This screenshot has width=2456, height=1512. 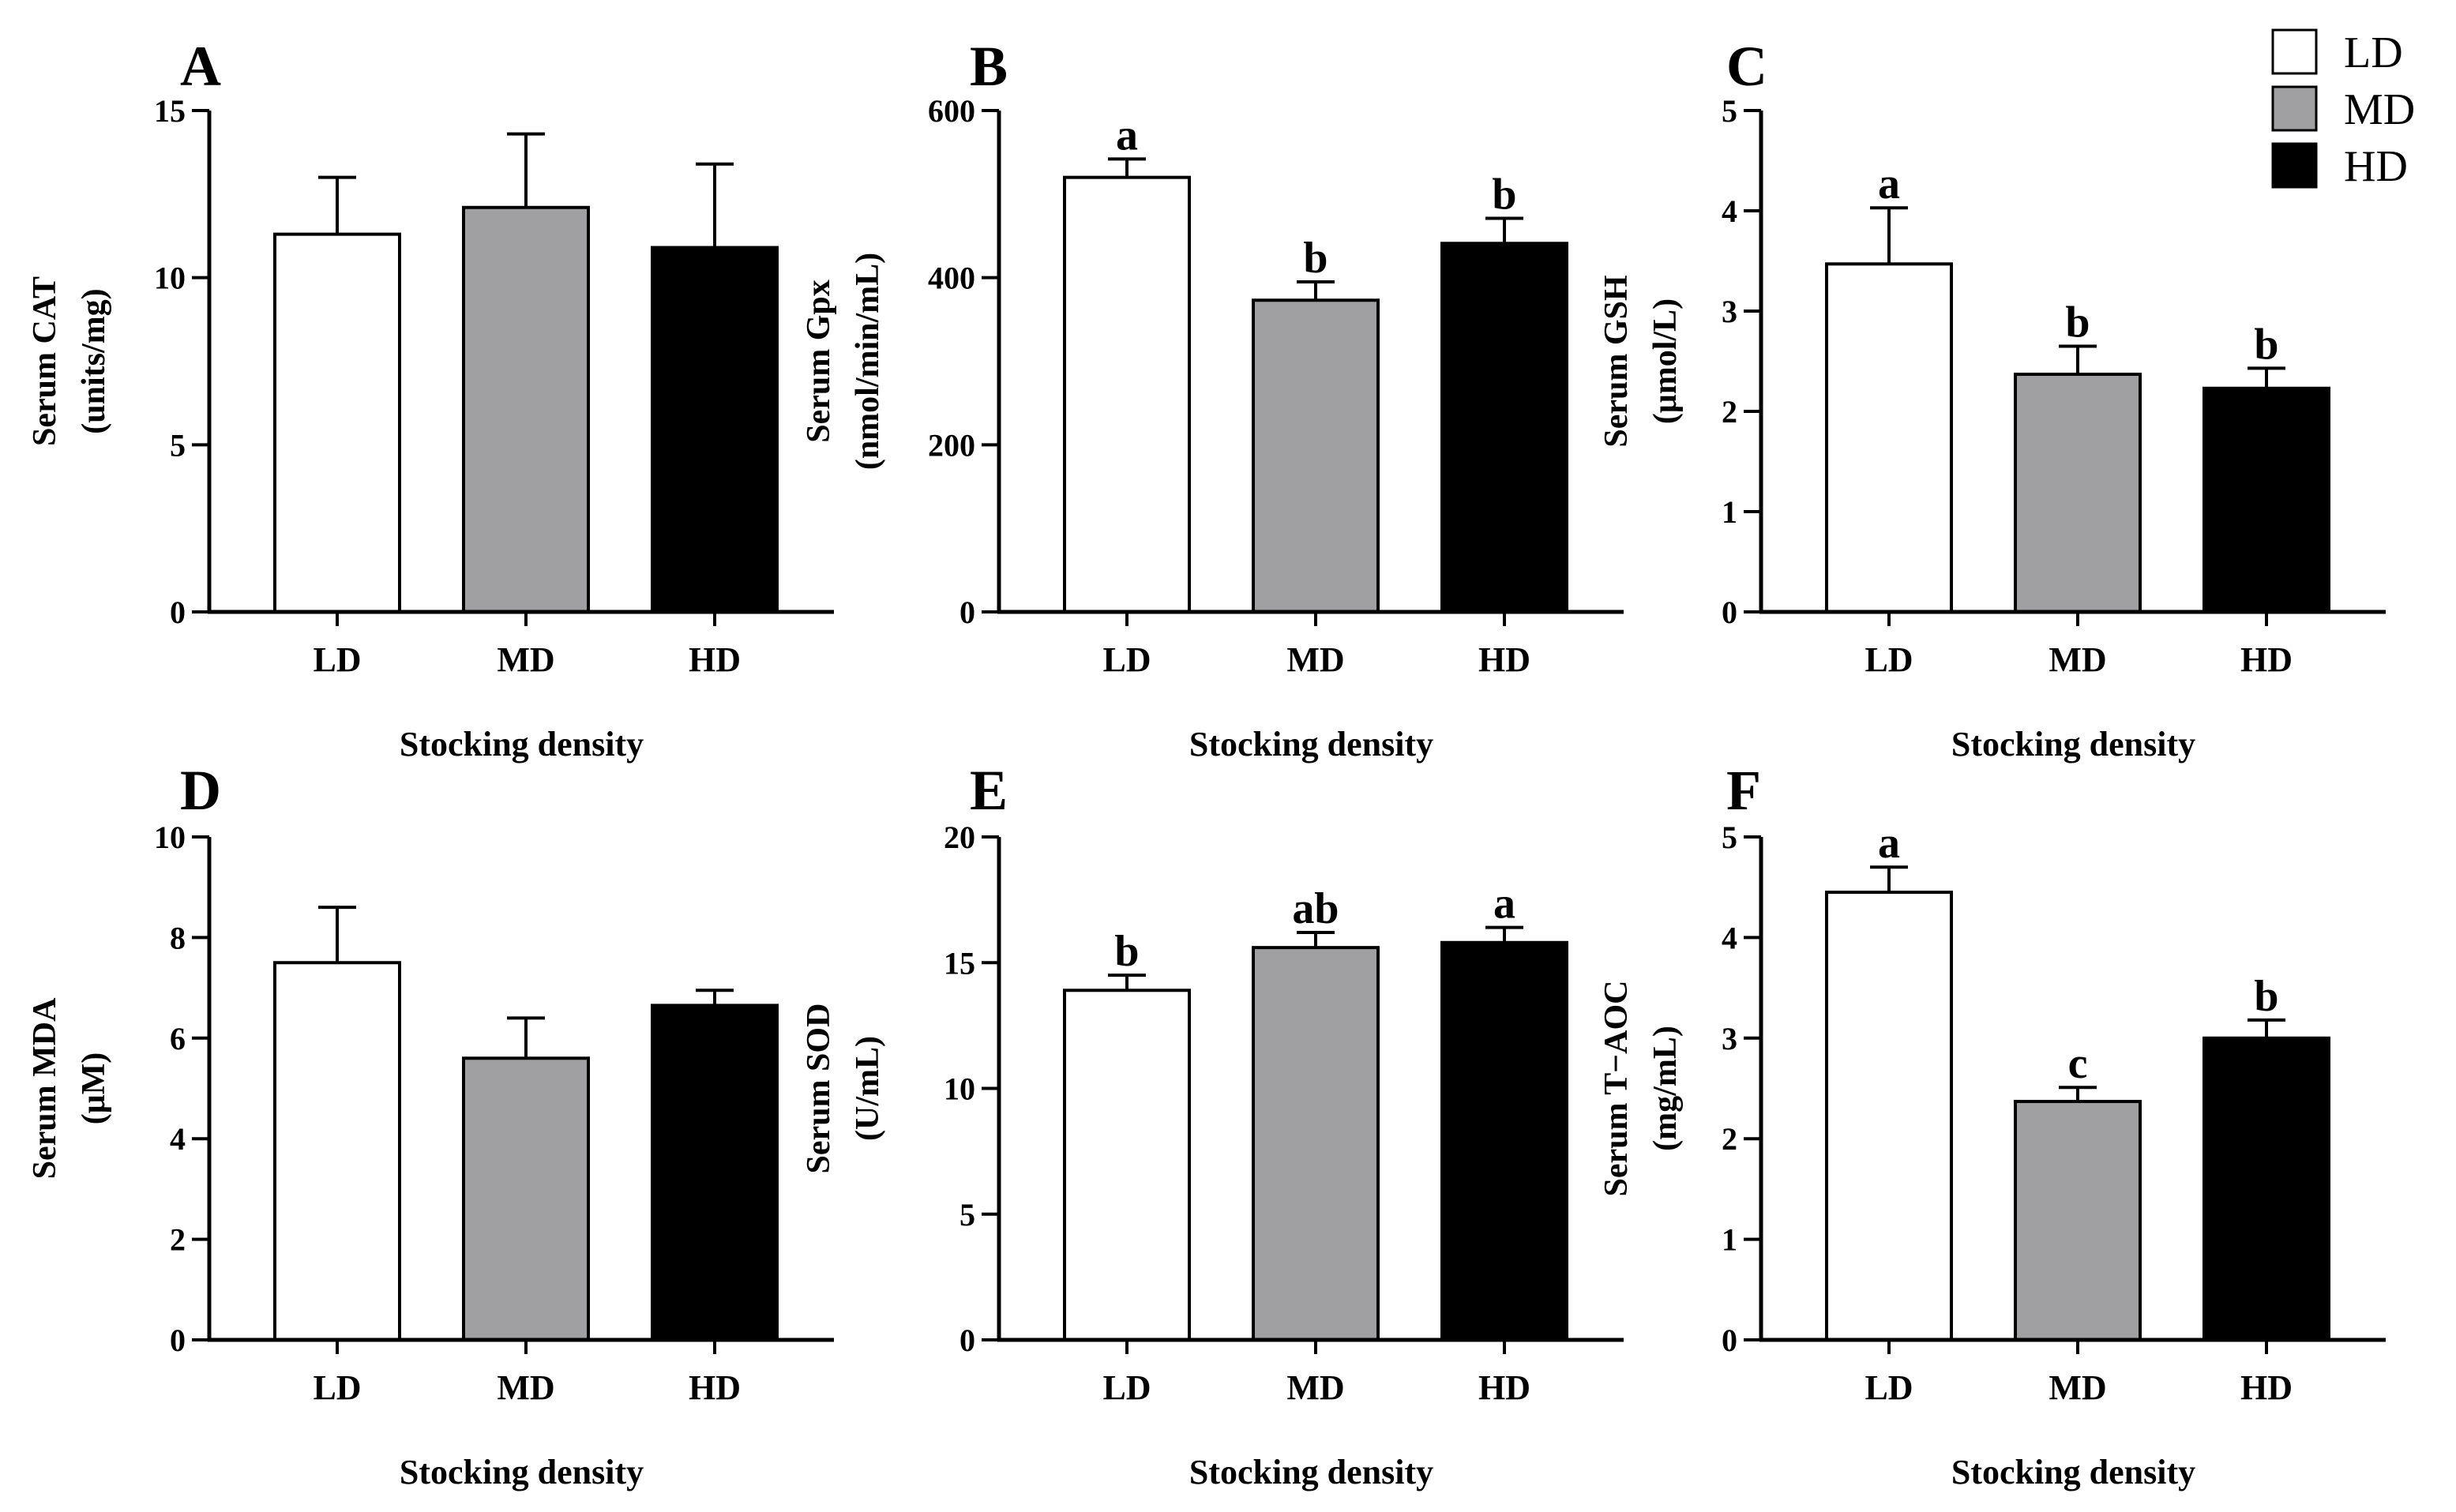 What do you see at coordinates (1665, 1088) in the screenshot?
I see `y-axis-title: (mg/mL)` at bounding box center [1665, 1088].